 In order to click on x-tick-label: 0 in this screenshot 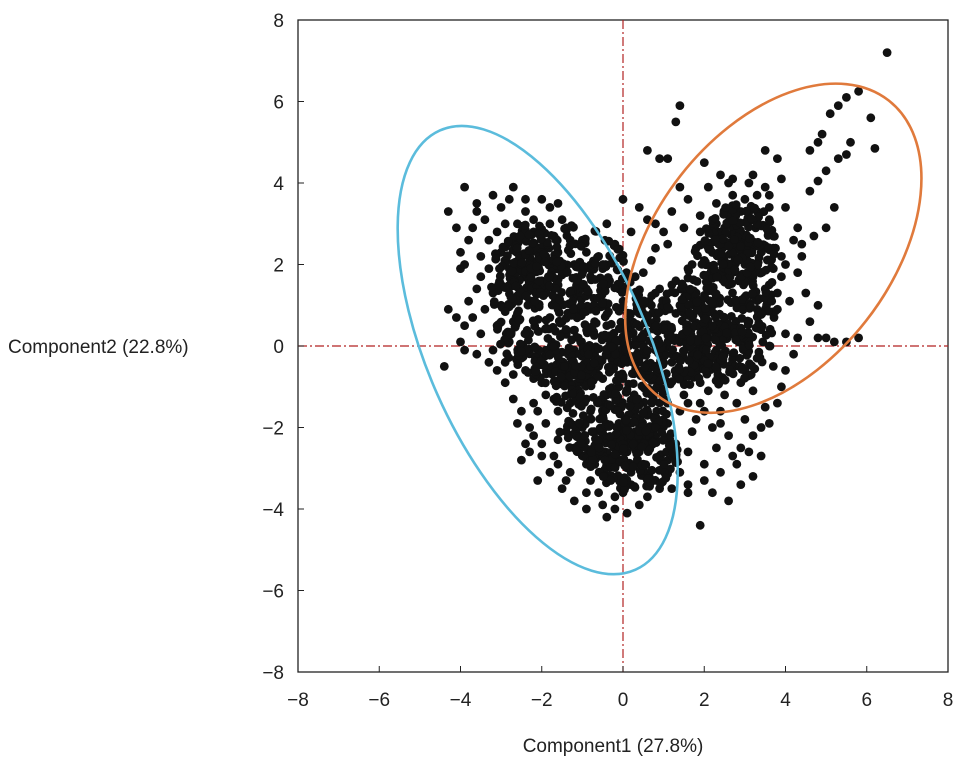, I will do `click(623, 700)`.